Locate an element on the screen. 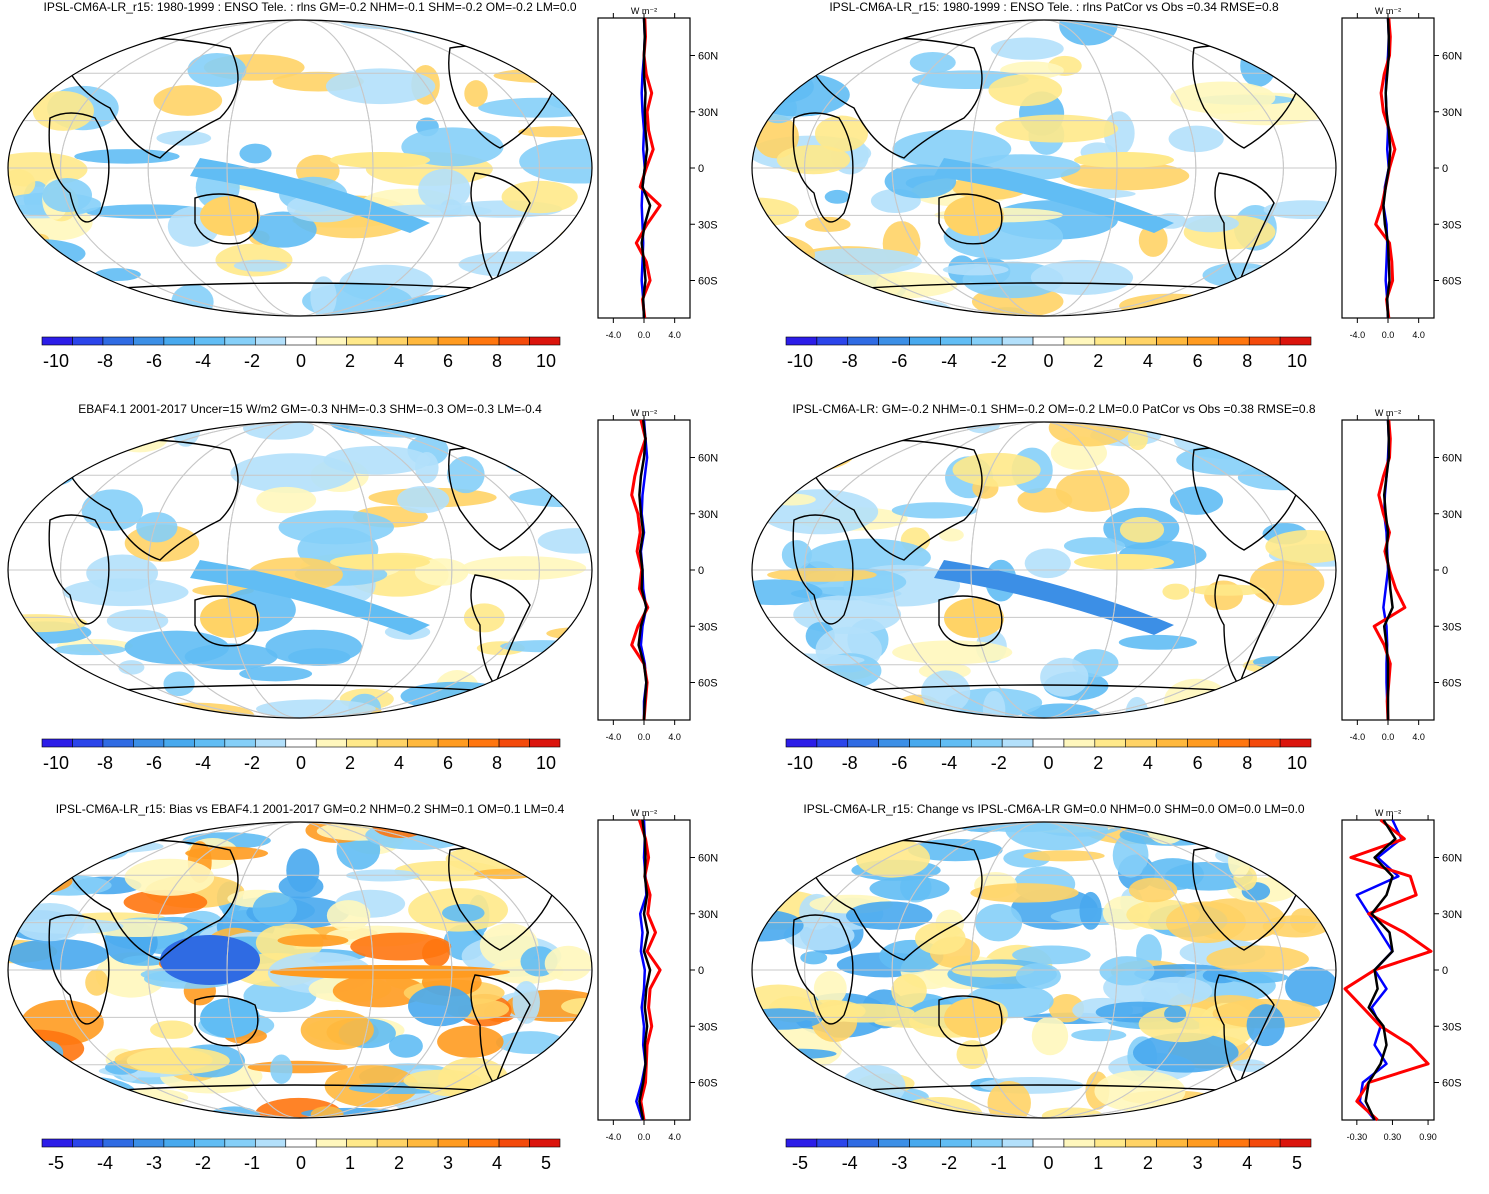  australia-anomaly is located at coordinates (974, 618).